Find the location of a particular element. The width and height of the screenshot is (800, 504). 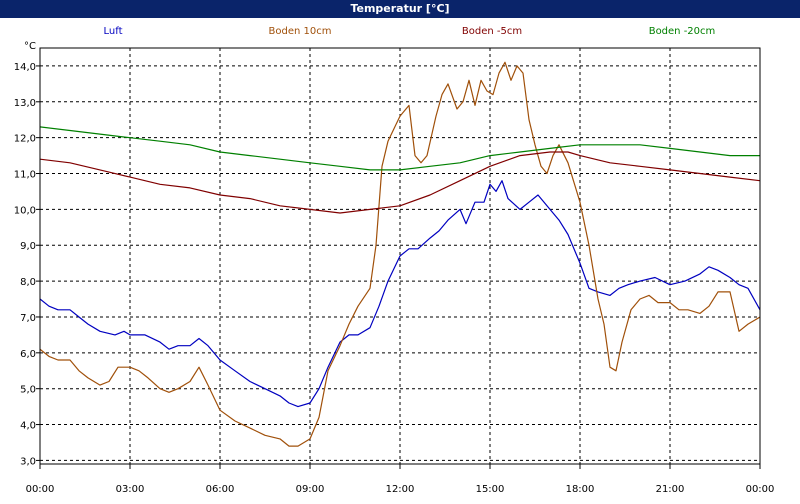

y-tick-label: 3,0 is located at coordinates (28, 461).